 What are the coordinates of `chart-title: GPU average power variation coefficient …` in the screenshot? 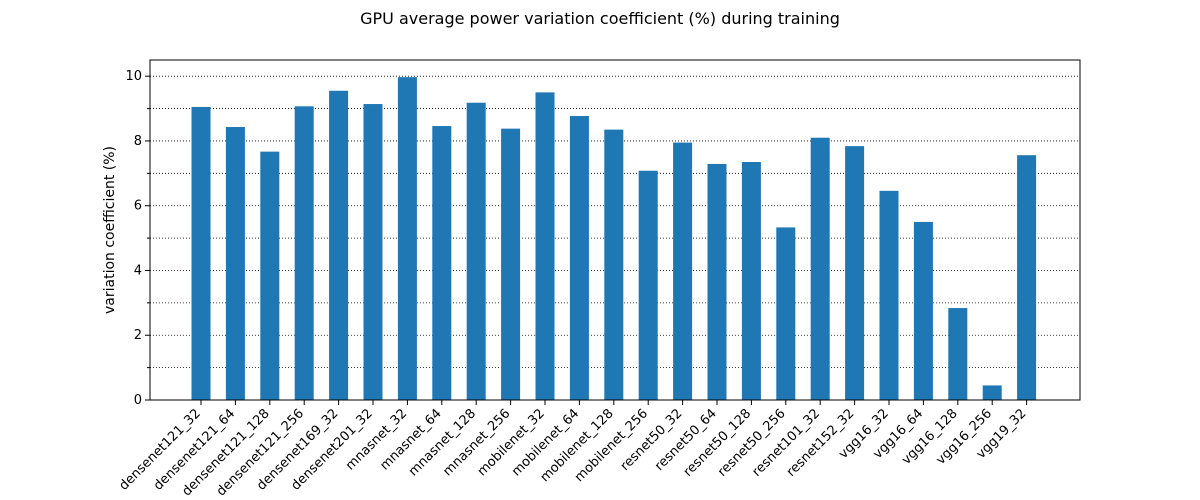 It's located at (600, 18).